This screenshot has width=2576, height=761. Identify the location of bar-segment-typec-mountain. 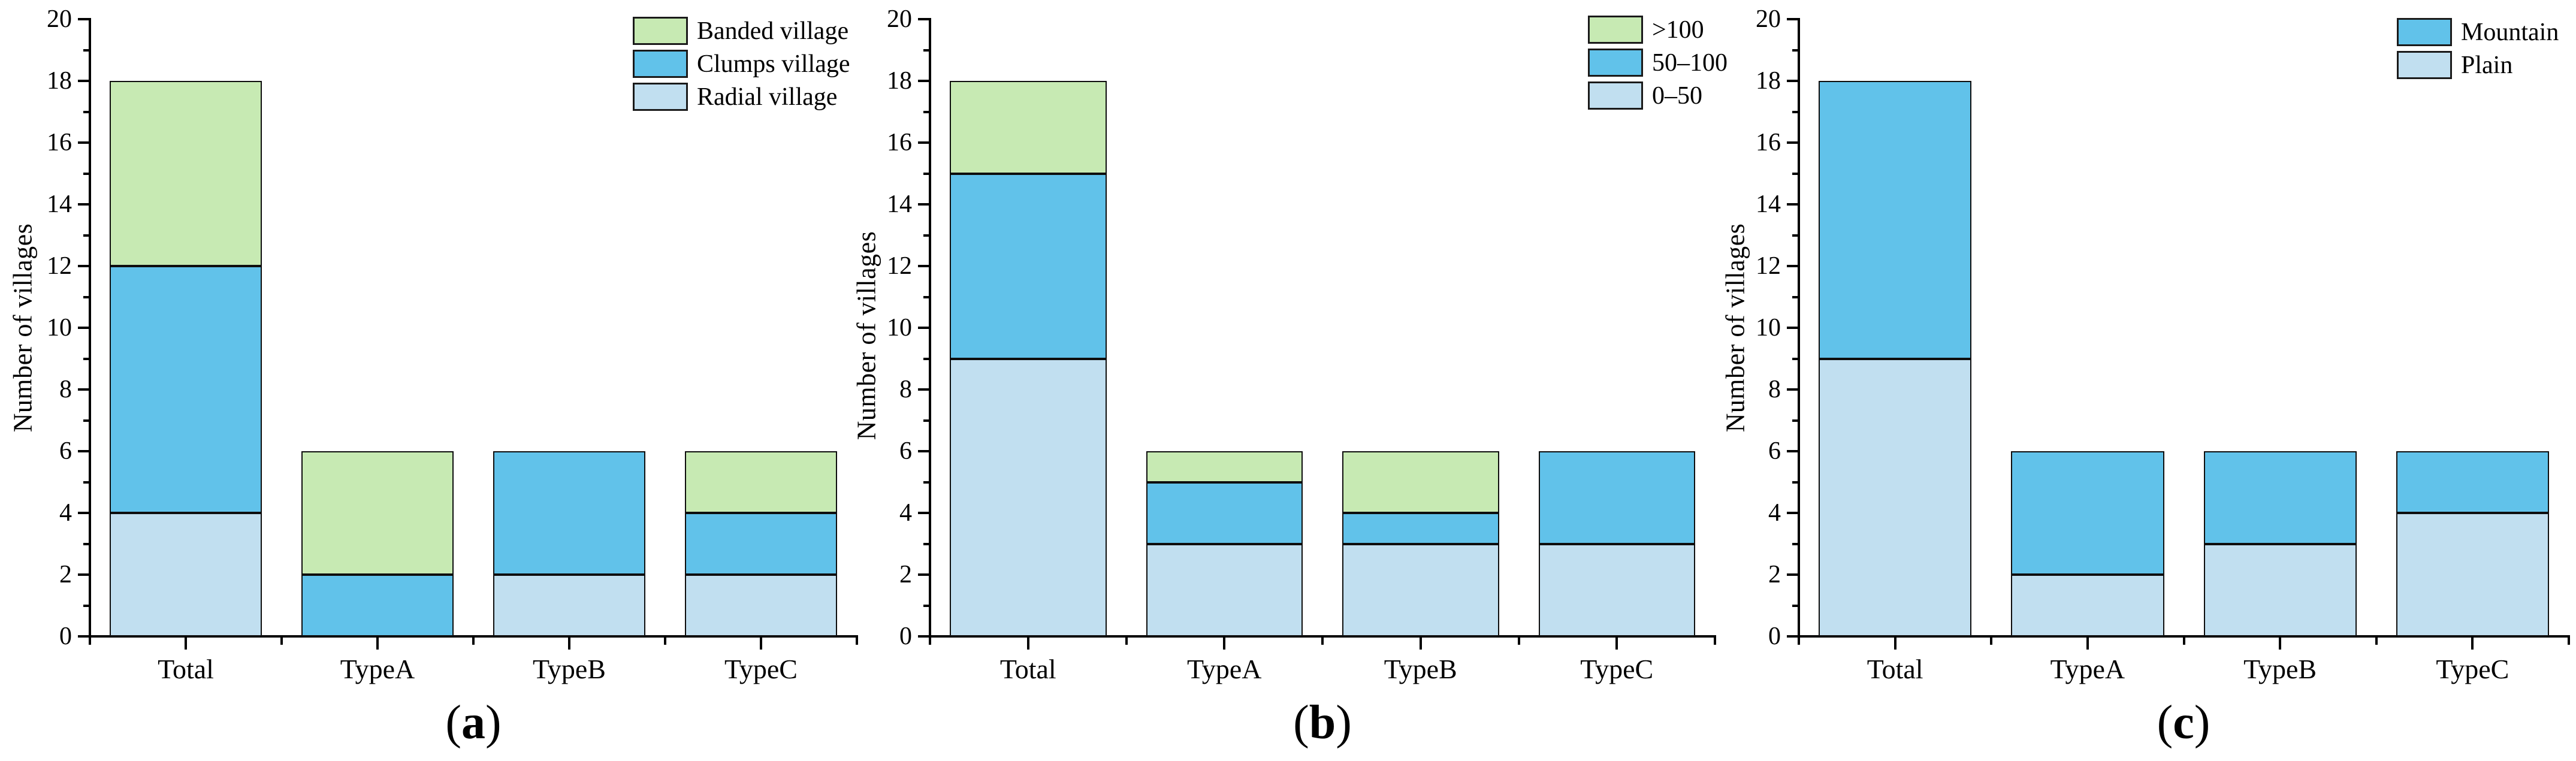
(2473, 482).